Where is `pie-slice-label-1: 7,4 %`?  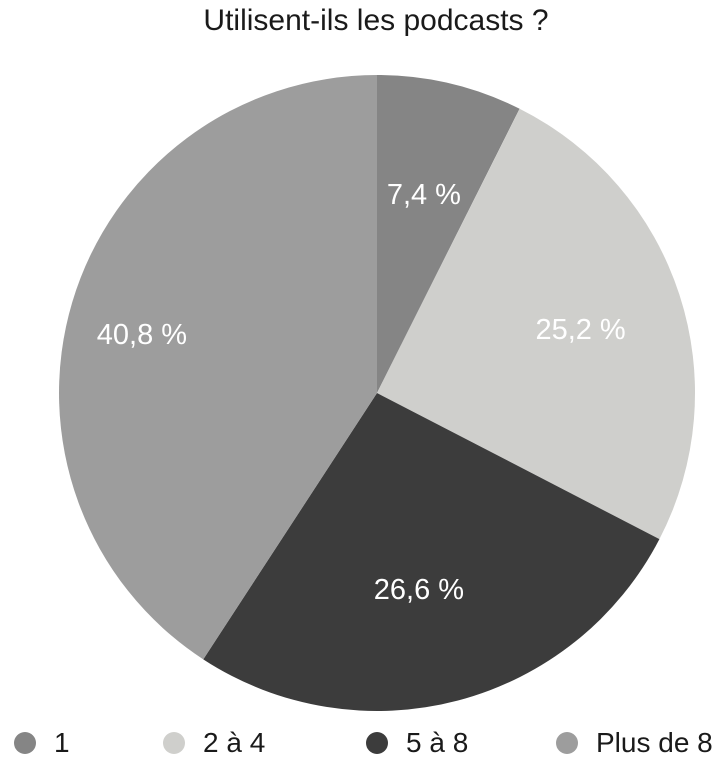
pie-slice-label-1: 7,4 % is located at coordinates (424, 195).